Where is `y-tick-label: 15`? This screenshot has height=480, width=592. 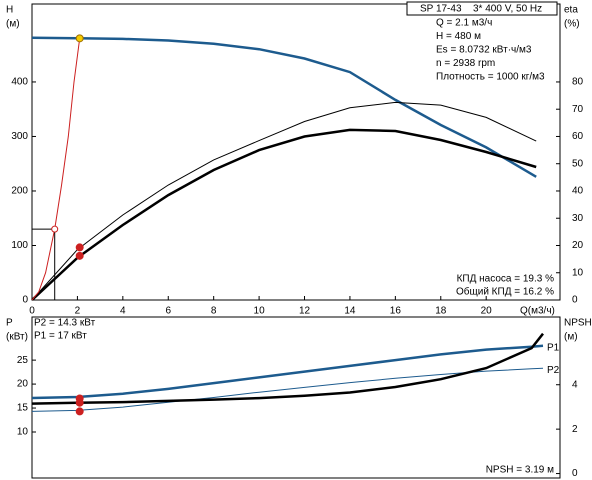
y-tick-label: 15 is located at coordinates (23, 408).